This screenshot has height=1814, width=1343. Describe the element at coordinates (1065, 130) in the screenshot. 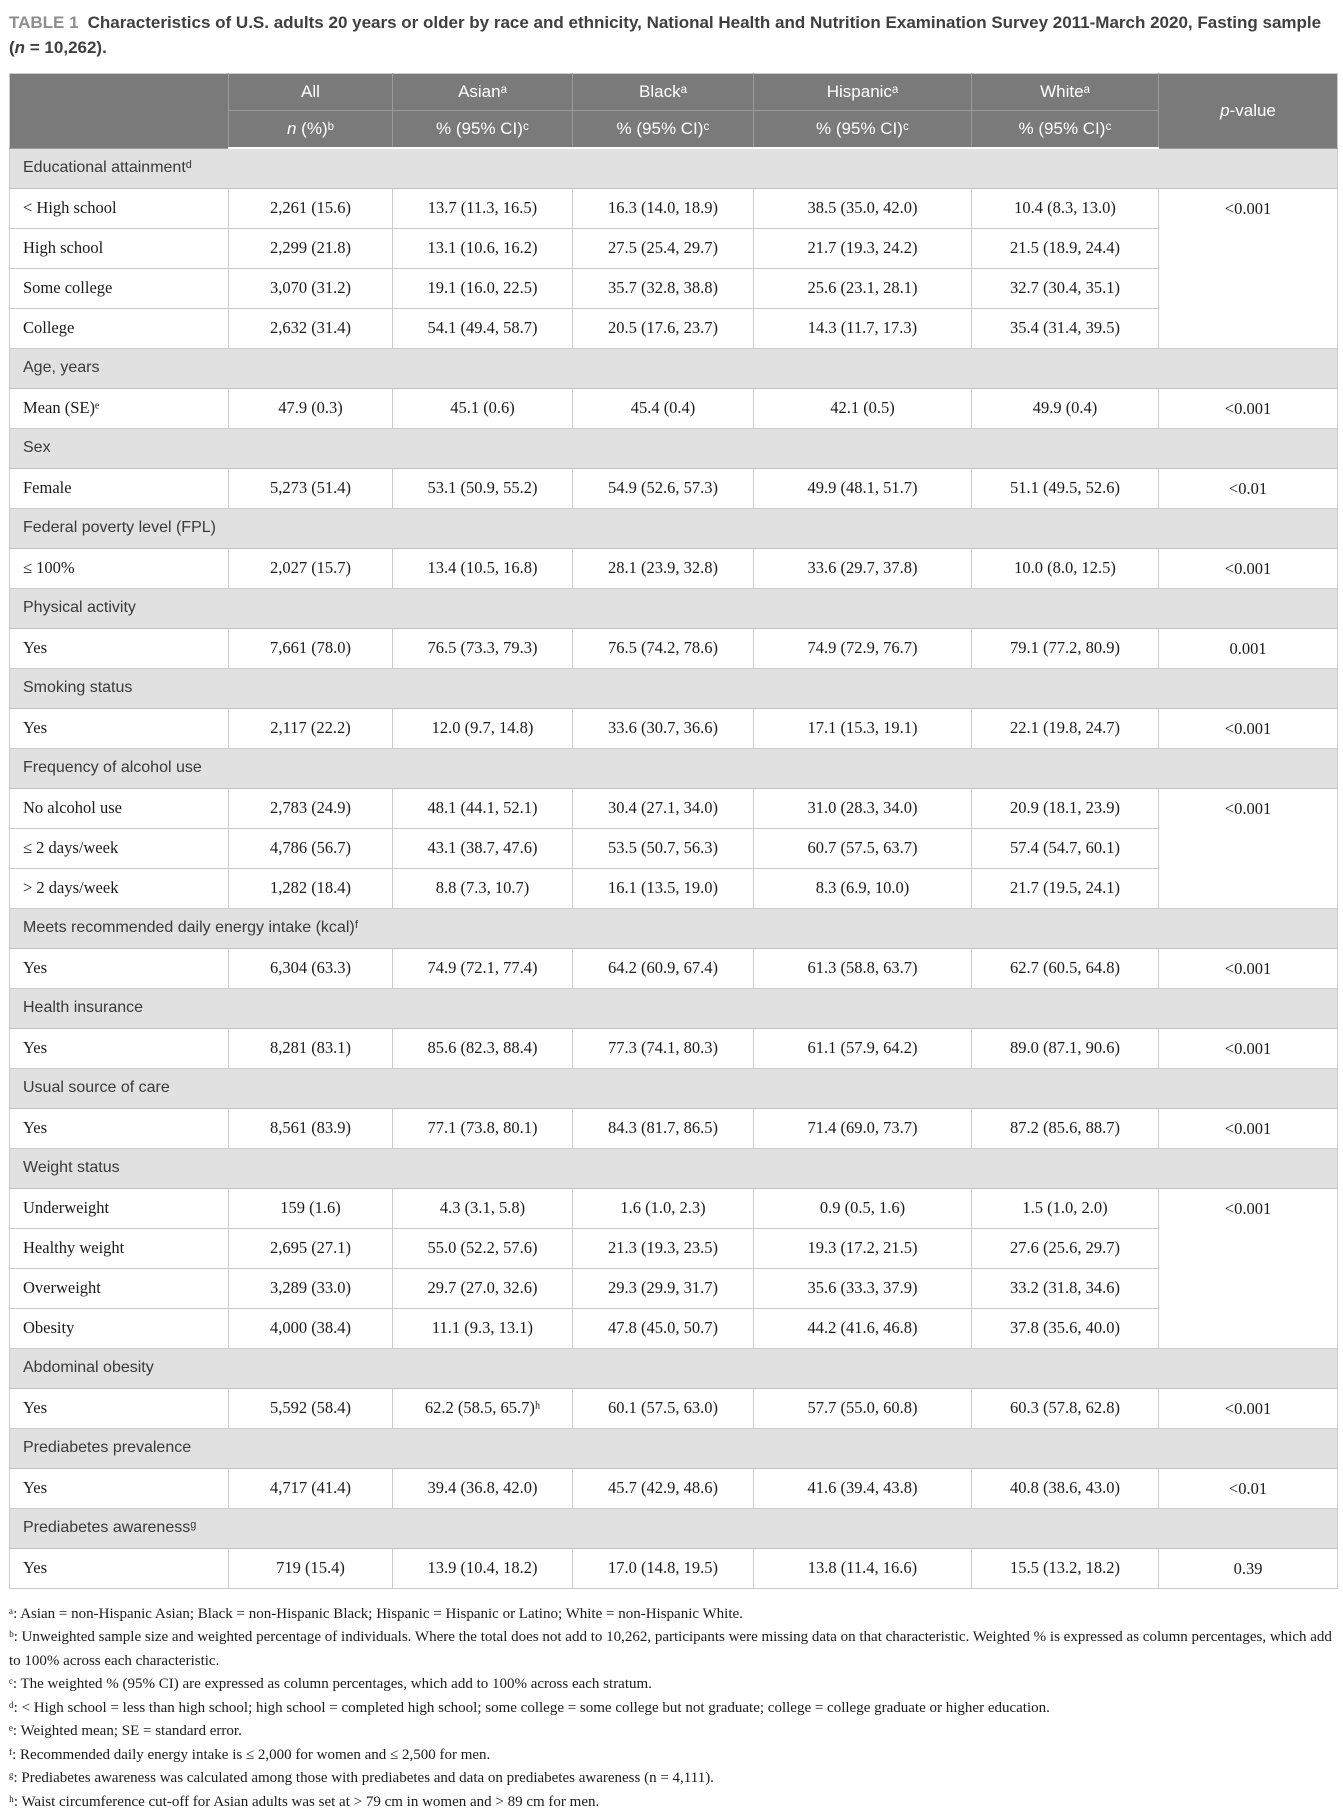

I see `subcol-header-ci-white: % (95% CI)ᶜ` at that location.